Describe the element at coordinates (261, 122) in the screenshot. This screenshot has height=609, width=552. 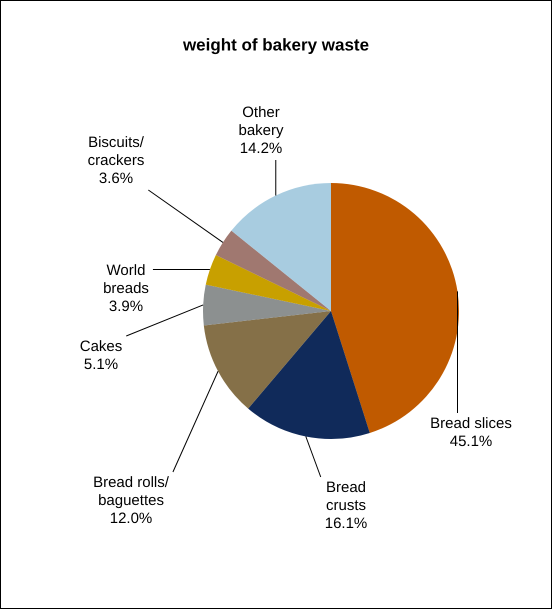
I see `slice-label: Other bakery` at that location.